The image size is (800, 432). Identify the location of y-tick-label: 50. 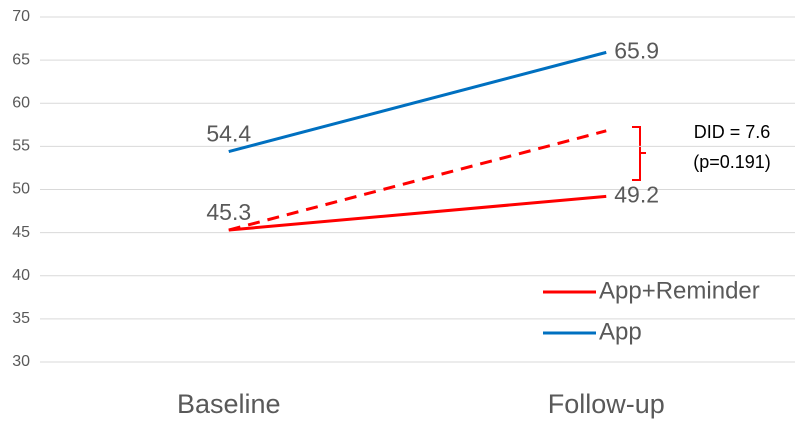
(21, 189).